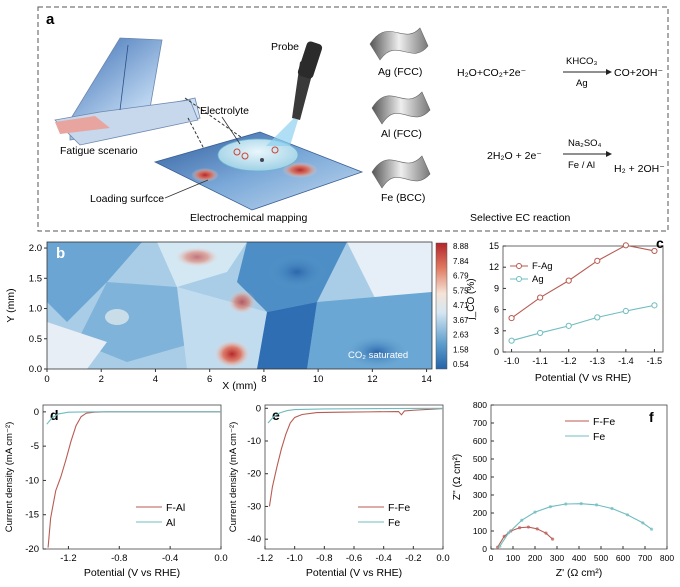 The image size is (680, 587). Describe the element at coordinates (324, 558) in the screenshot. I see `x-tick-label: -0.8` at that location.